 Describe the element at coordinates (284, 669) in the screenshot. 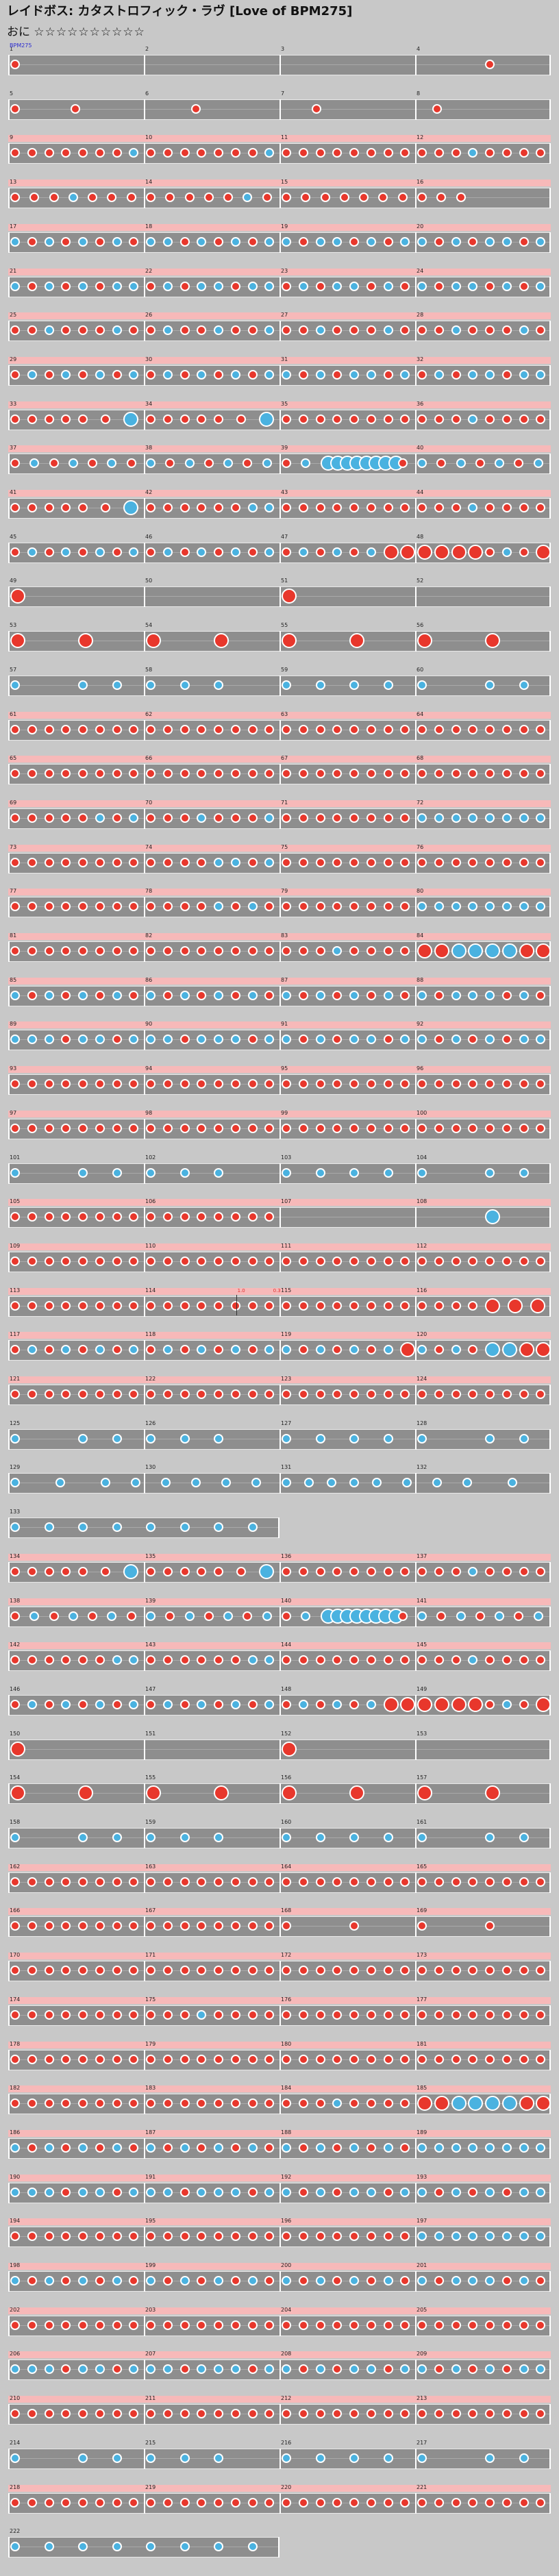

I see `measure-number: 59` at that location.